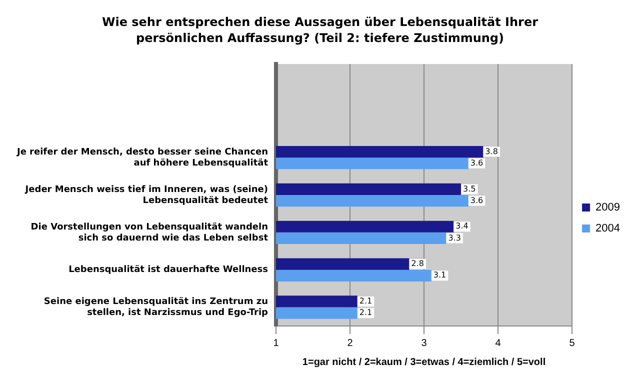  Describe the element at coordinates (424, 343) in the screenshot. I see `x-tick-label: 3` at that location.